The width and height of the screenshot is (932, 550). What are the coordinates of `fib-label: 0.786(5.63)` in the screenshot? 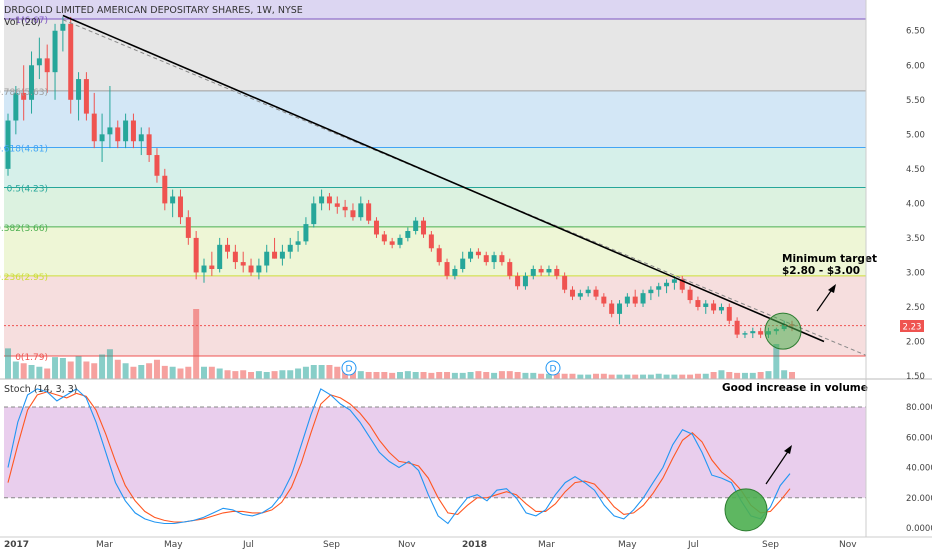 It's located at (24, 93).